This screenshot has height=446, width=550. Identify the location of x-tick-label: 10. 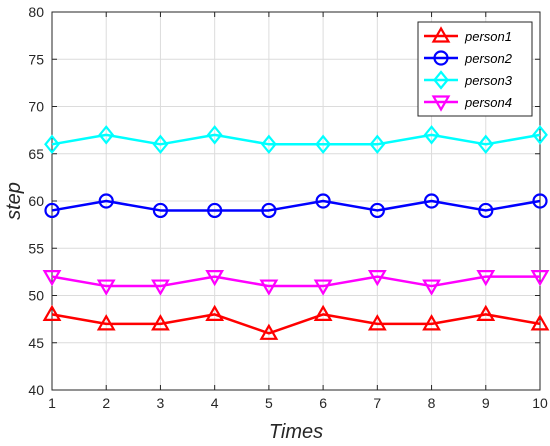
(540, 403).